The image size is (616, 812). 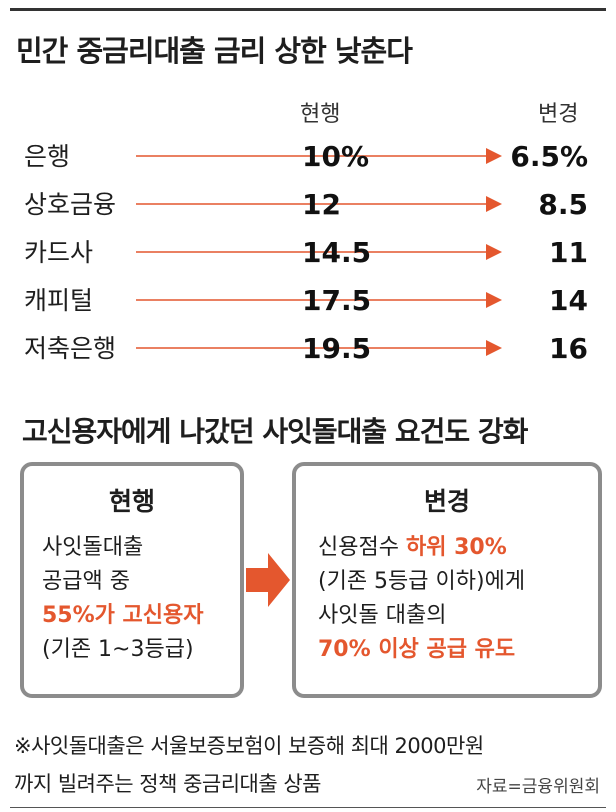 I want to click on row-label: 저축은행, so click(x=70, y=348).